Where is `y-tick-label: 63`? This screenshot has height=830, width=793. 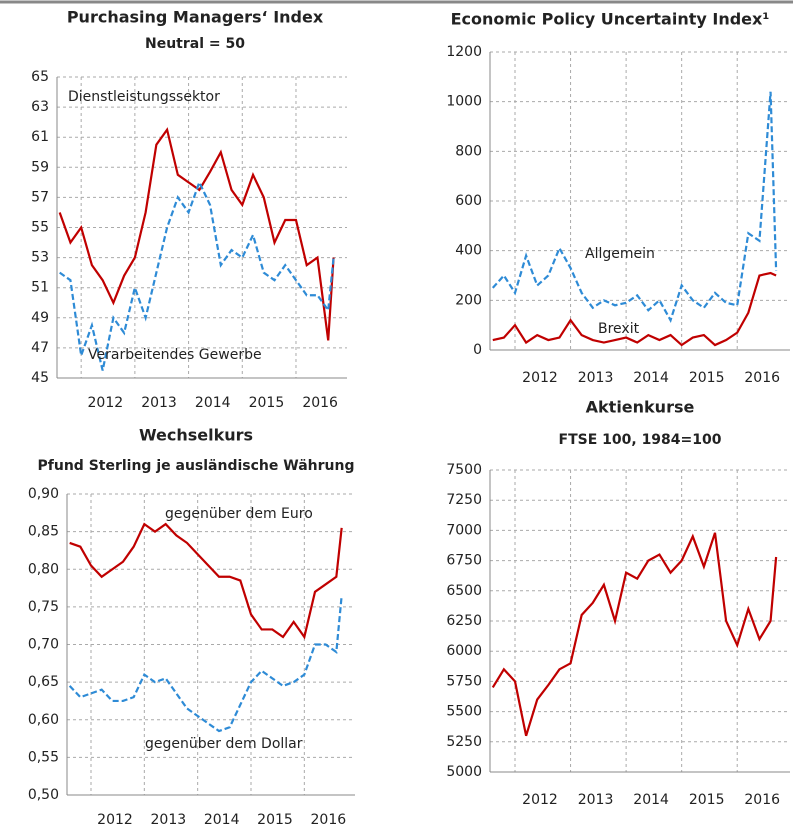
y-tick-label: 63 is located at coordinates (40, 107).